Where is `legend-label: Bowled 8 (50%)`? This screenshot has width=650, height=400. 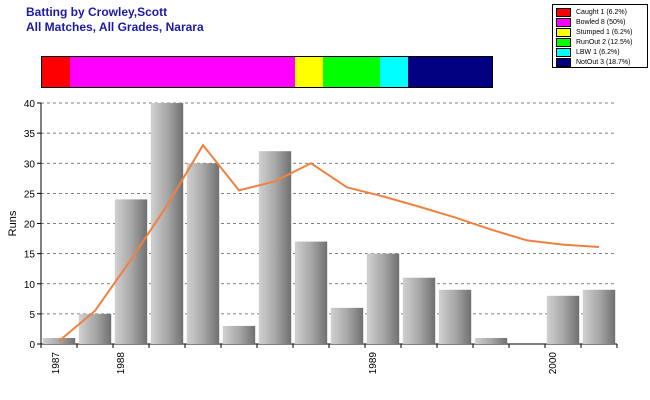
legend-label: Bowled 8 (50%) is located at coordinates (601, 22).